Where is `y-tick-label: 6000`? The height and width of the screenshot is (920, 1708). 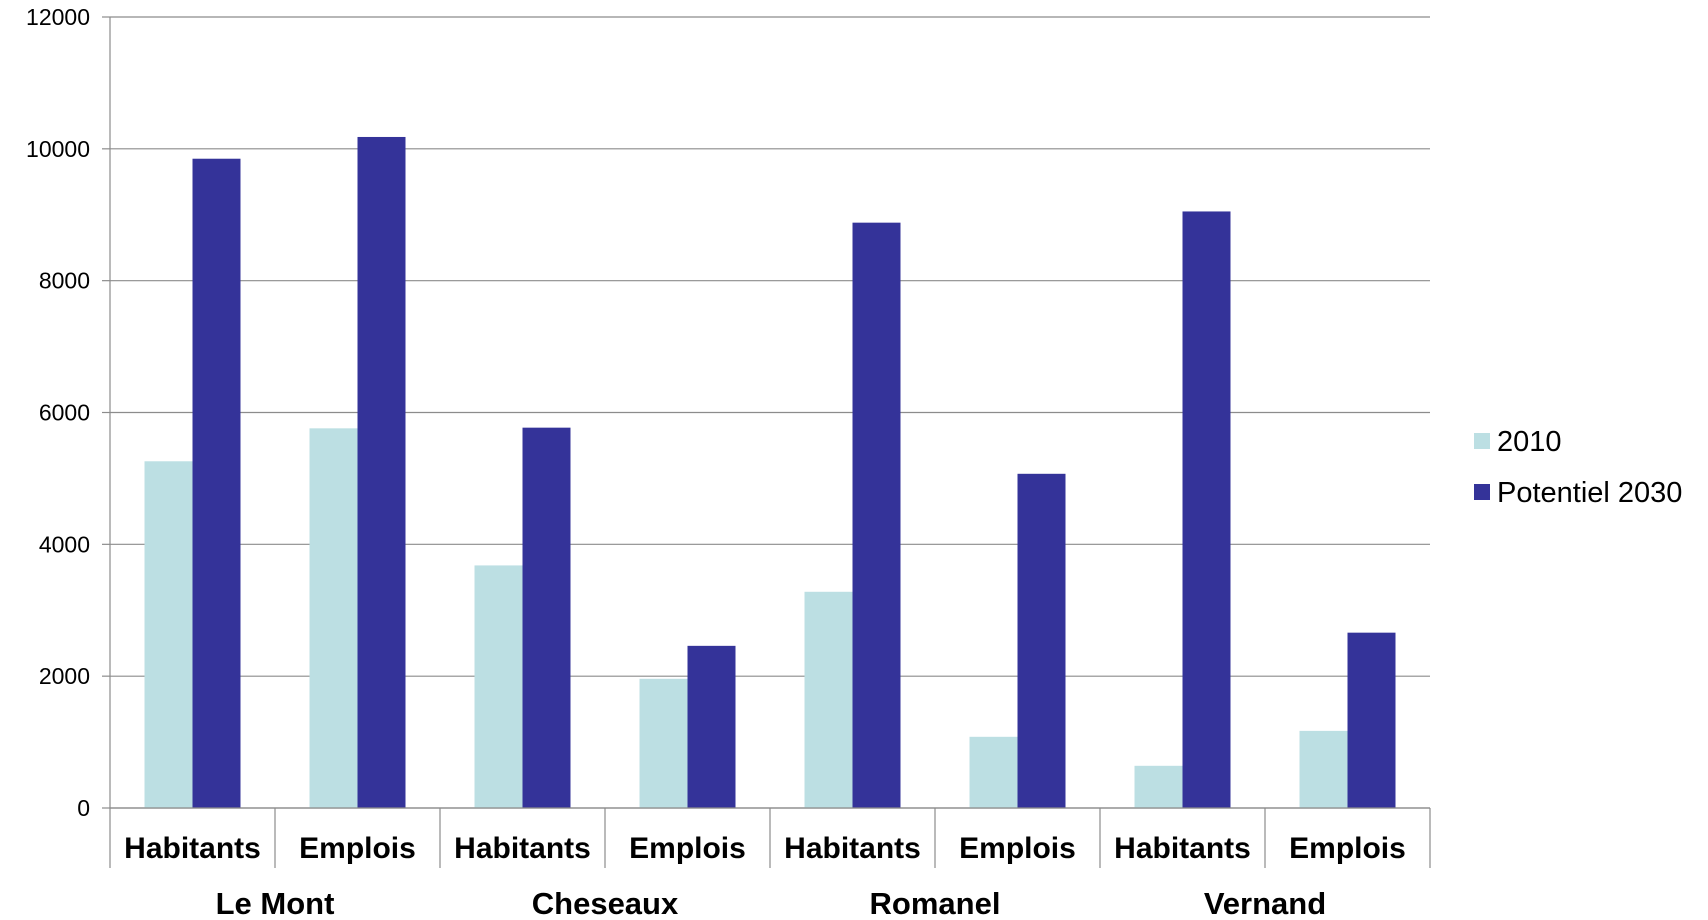
y-tick-label: 6000 is located at coordinates (64, 413).